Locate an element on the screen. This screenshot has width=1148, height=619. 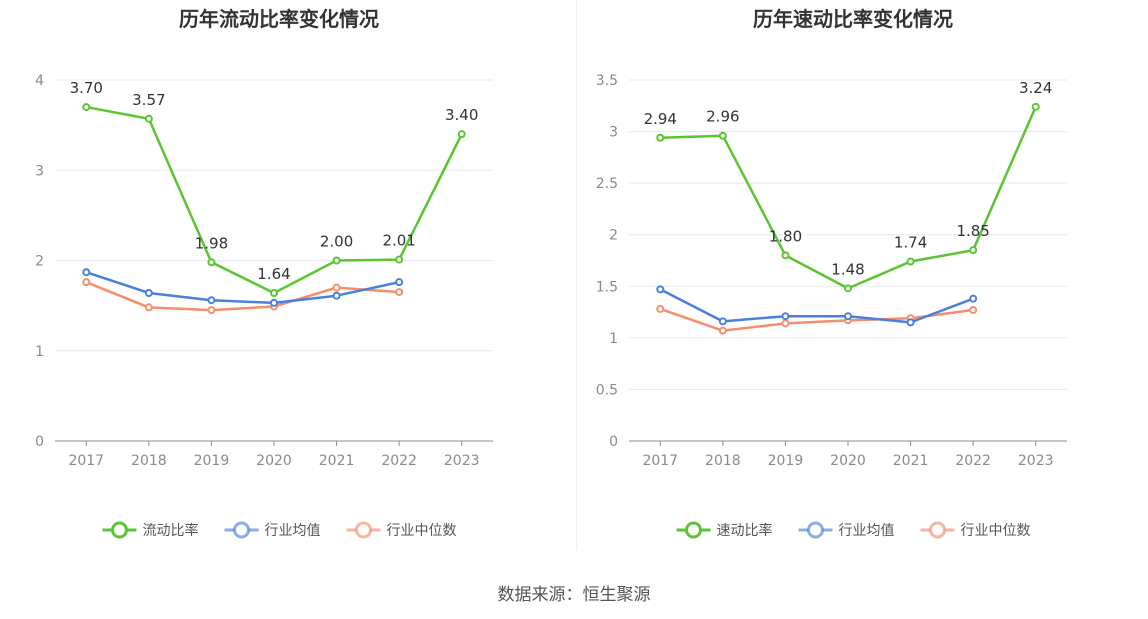
current-ratio-legend-item-0: 流动比率 is located at coordinates (150, 530).